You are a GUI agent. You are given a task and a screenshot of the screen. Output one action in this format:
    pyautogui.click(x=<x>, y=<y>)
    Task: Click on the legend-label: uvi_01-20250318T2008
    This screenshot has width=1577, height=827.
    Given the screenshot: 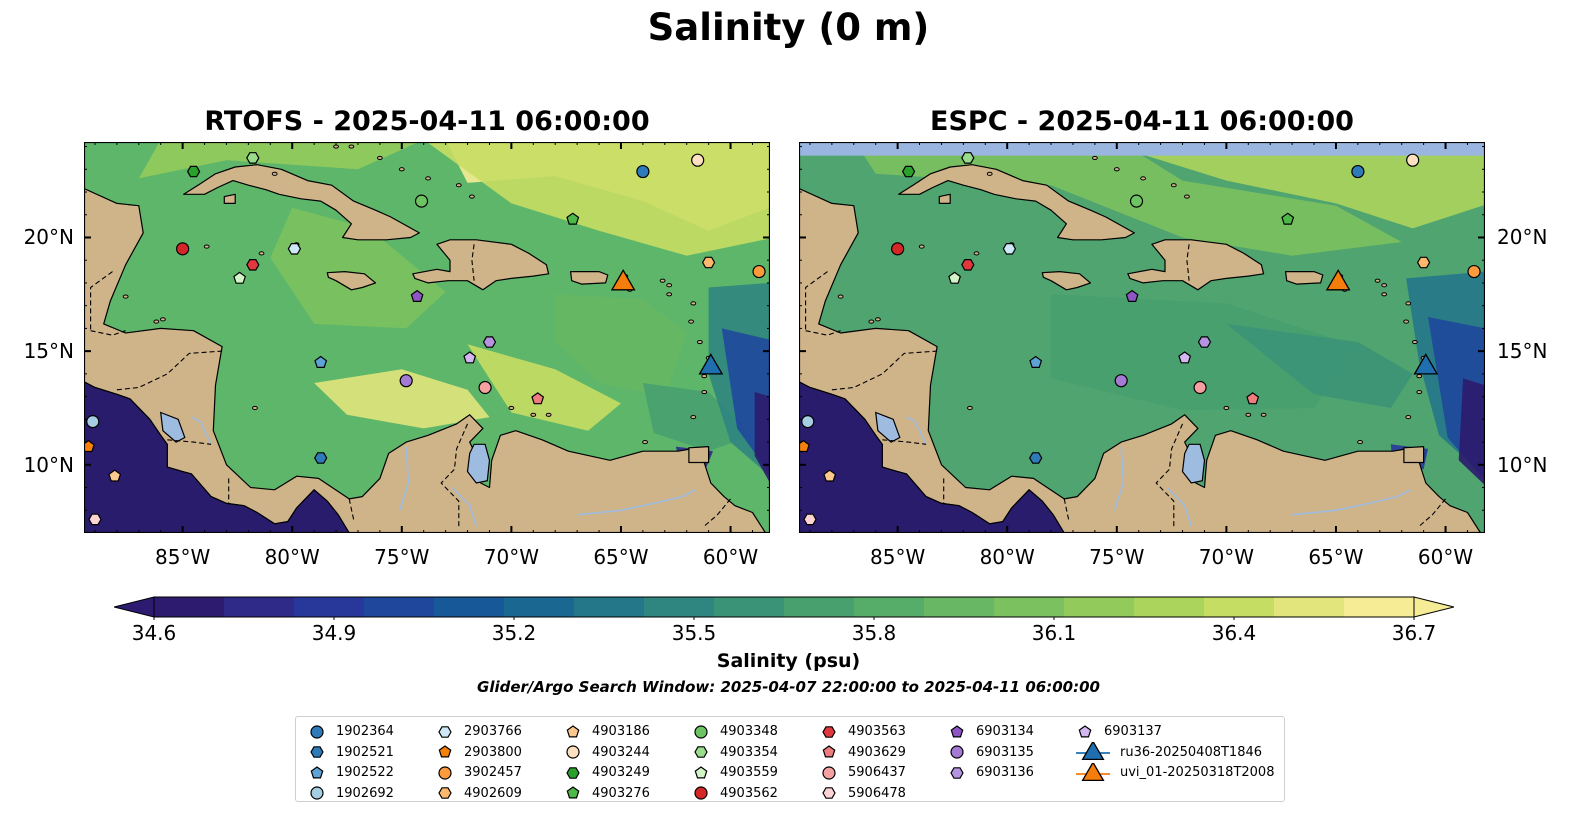 What is the action you would take?
    pyautogui.click(x=1197, y=772)
    